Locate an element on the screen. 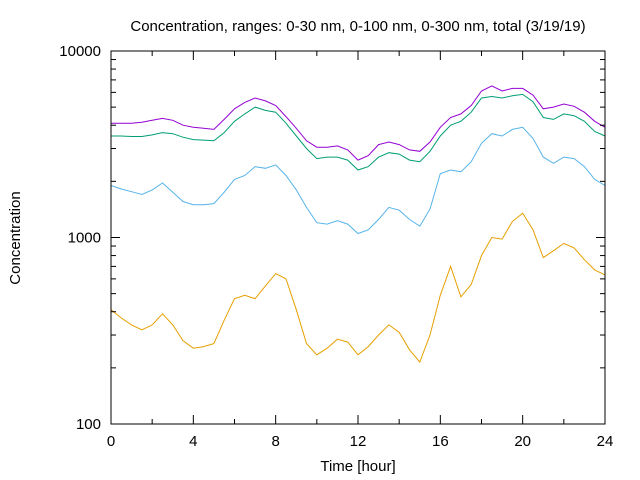 The image size is (640, 480). y-tick-label: 100 is located at coordinates (88, 424).